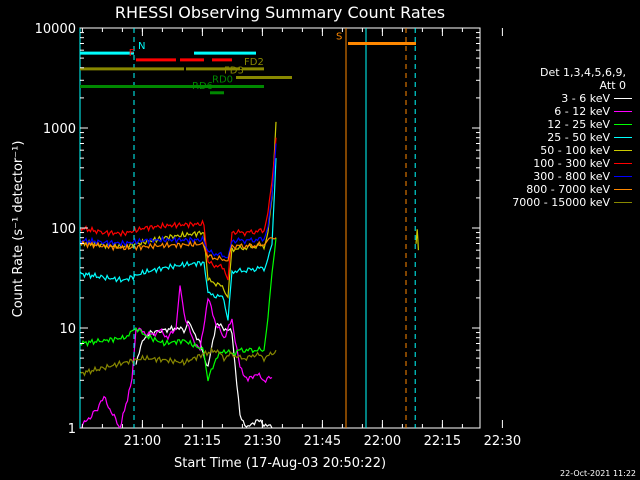  I want to click on x-tick-label: 22:15, so click(442, 441).